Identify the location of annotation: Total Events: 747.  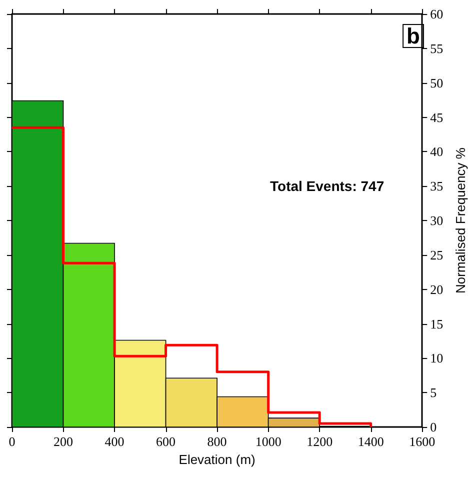
(327, 186).